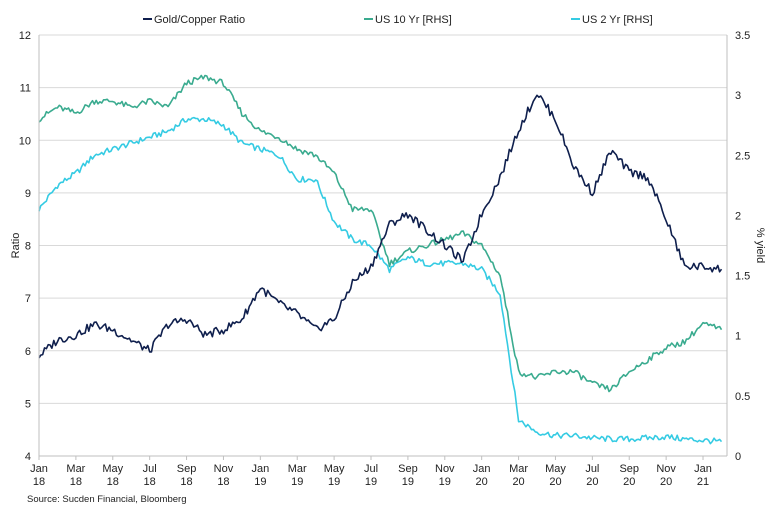  Describe the element at coordinates (25, 36) in the screenshot. I see `y-tick-label-left: 12` at that location.